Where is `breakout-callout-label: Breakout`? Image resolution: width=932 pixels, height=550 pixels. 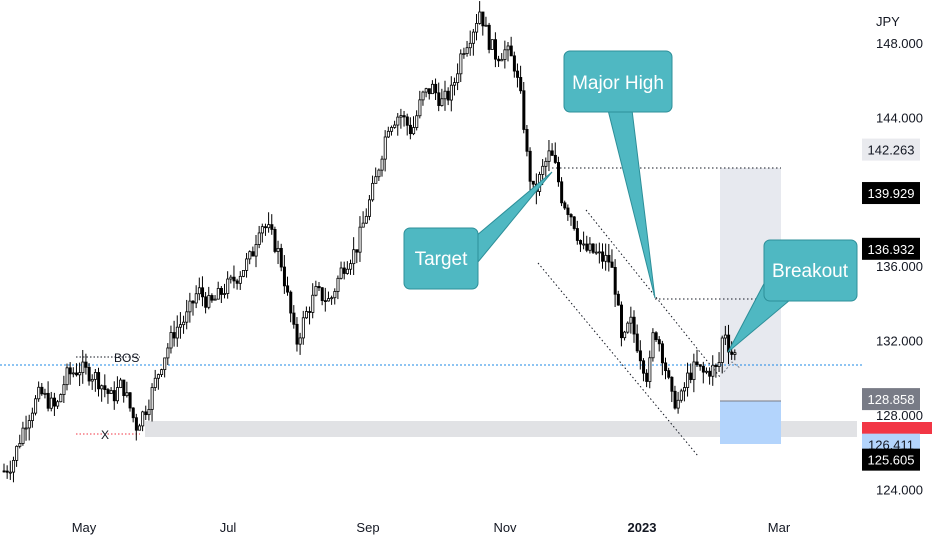
breakout-callout-label: Breakout is located at coordinates (810, 271).